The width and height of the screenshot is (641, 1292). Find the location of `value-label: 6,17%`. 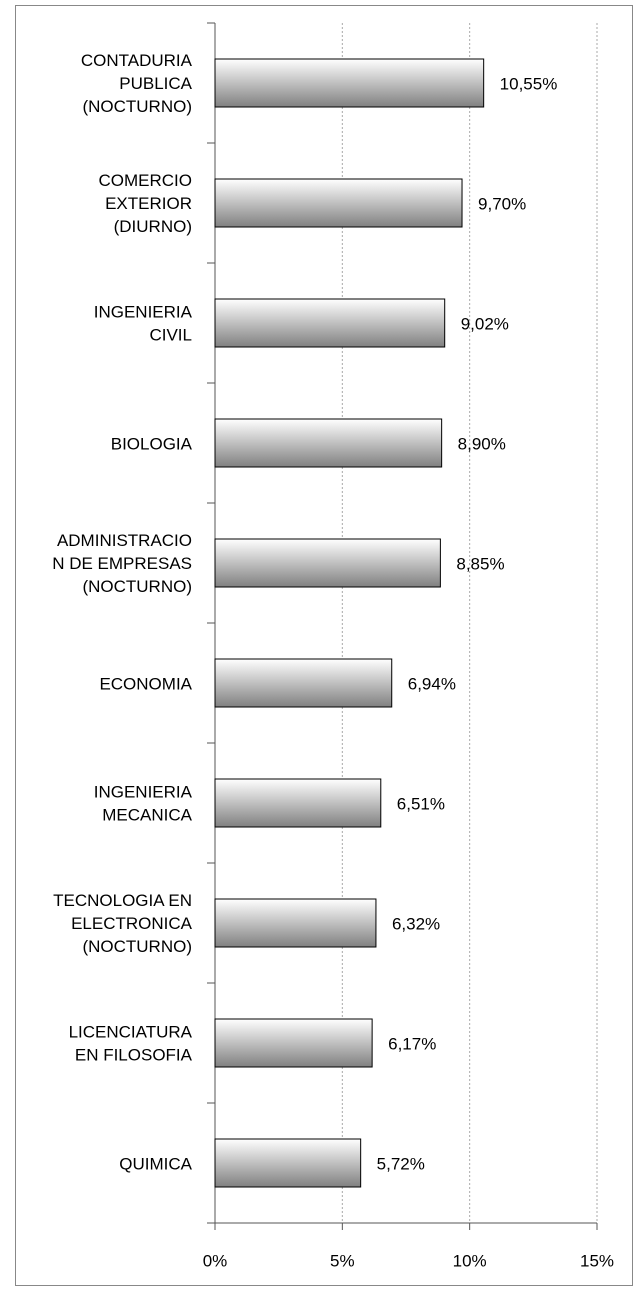

value-label: 6,17% is located at coordinates (412, 1043).